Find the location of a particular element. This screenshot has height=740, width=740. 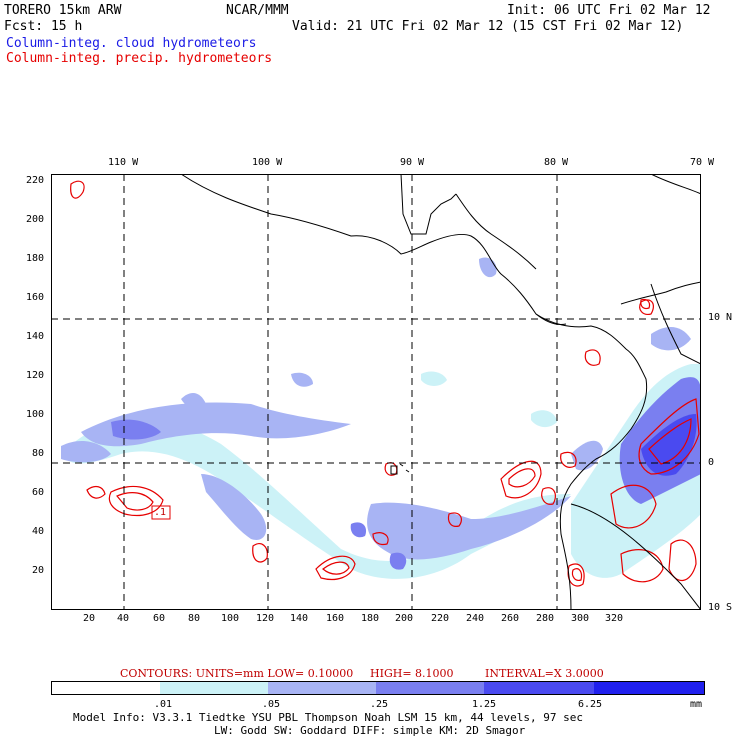

x-tick-label: 220 is located at coordinates (440, 618).